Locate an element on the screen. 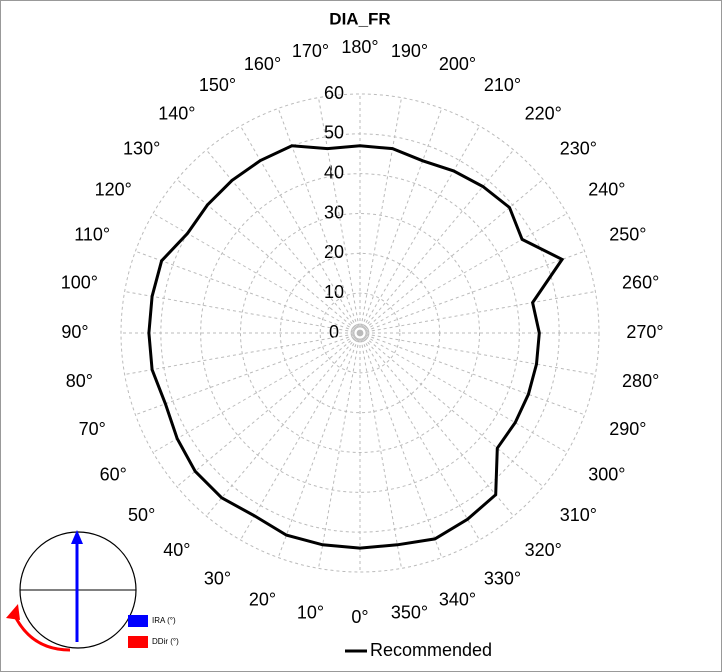 The width and height of the screenshot is (722, 672). angle-label: 60° is located at coordinates (113, 474).